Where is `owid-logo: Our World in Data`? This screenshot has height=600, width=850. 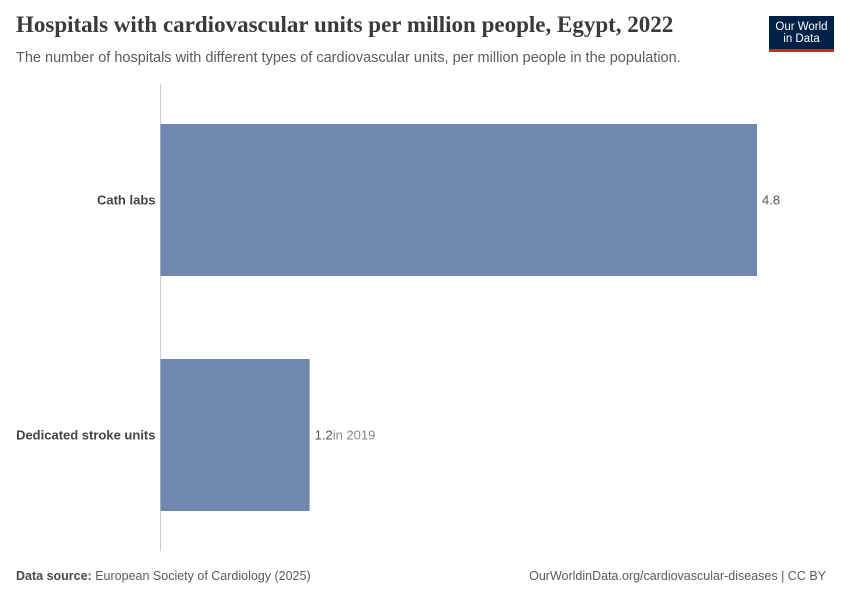
owid-logo: Our World in Data is located at coordinates (801, 34).